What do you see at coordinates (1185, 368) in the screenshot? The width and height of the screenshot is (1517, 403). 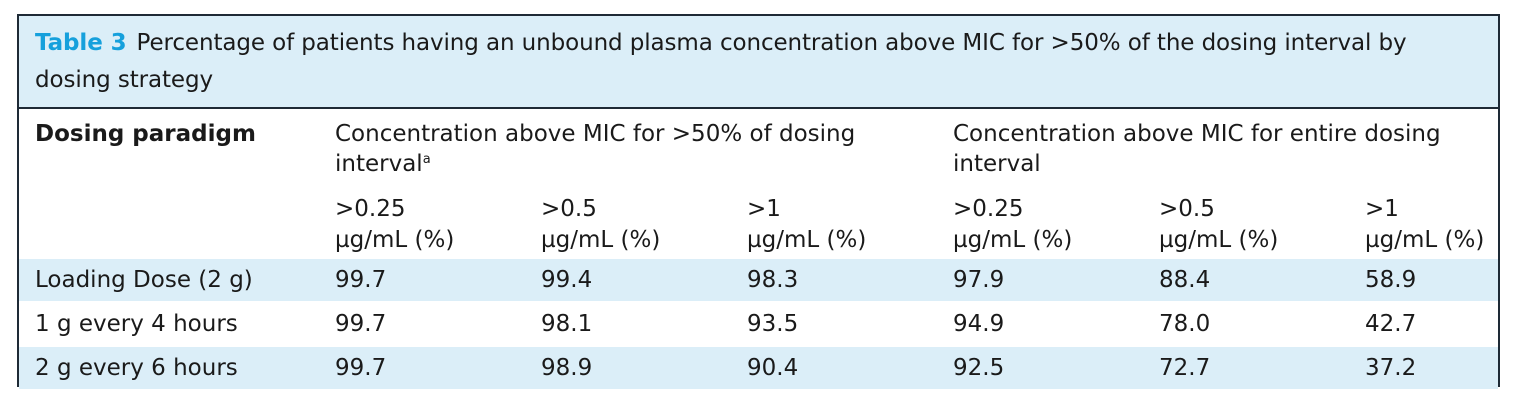 I see `table-cell: 72.7` at bounding box center [1185, 368].